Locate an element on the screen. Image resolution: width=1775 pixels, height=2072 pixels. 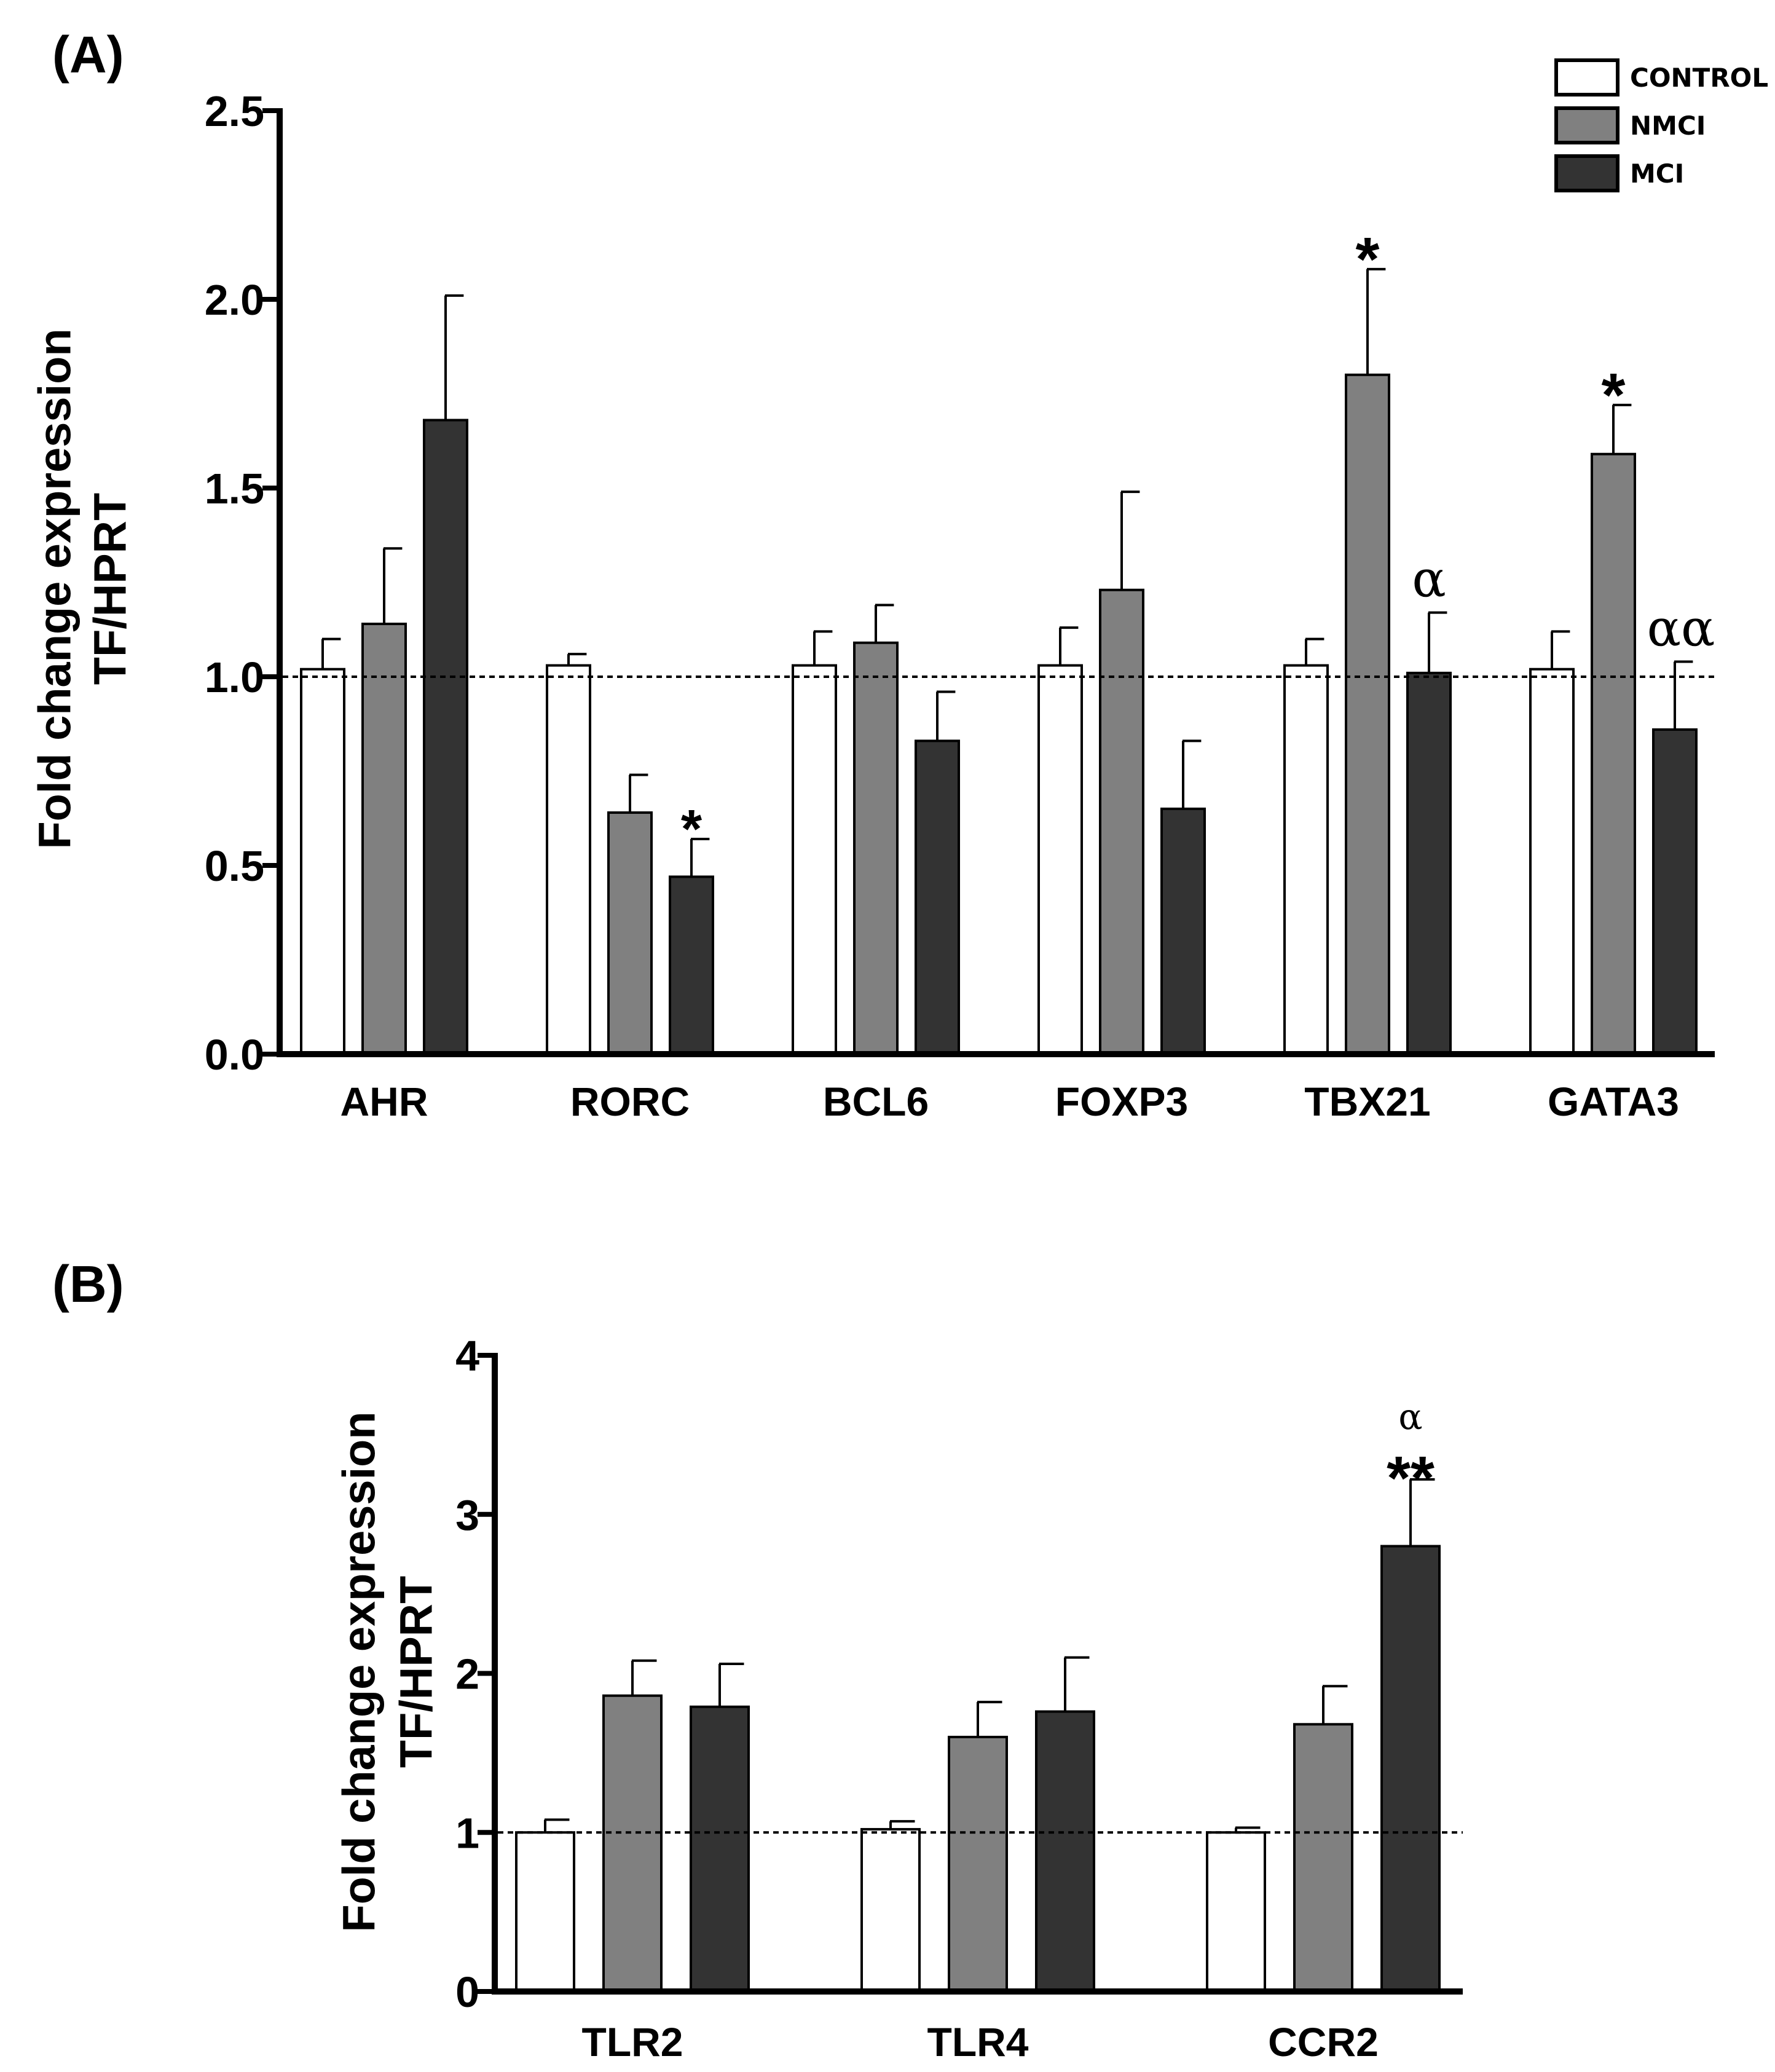
legend-label-control: CONTROL is located at coordinates (1699, 78).